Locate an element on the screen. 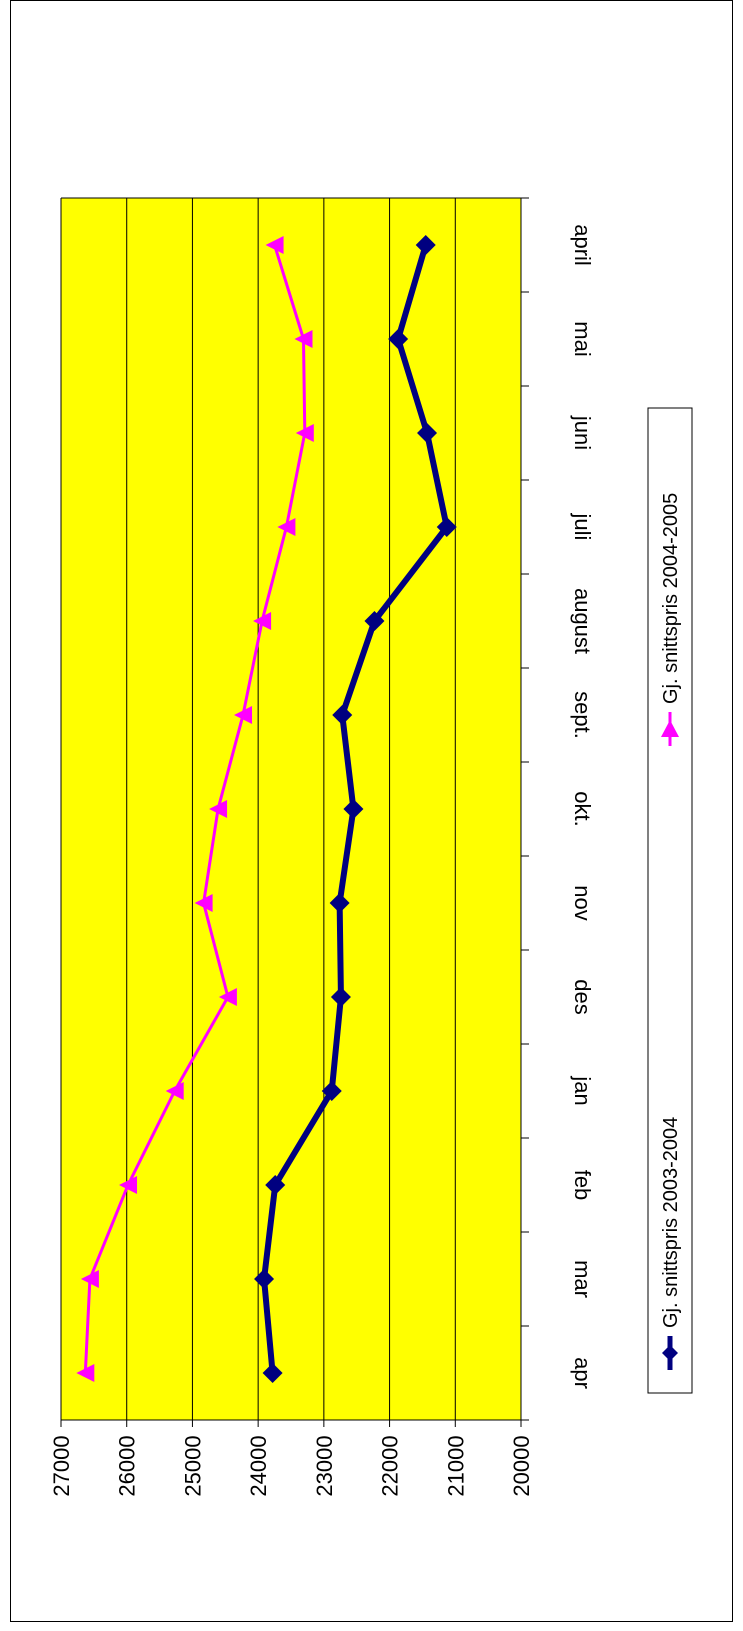 The height and width of the screenshot is (1631, 743). value-tick-label: 26000 is located at coordinates (127, 1465).